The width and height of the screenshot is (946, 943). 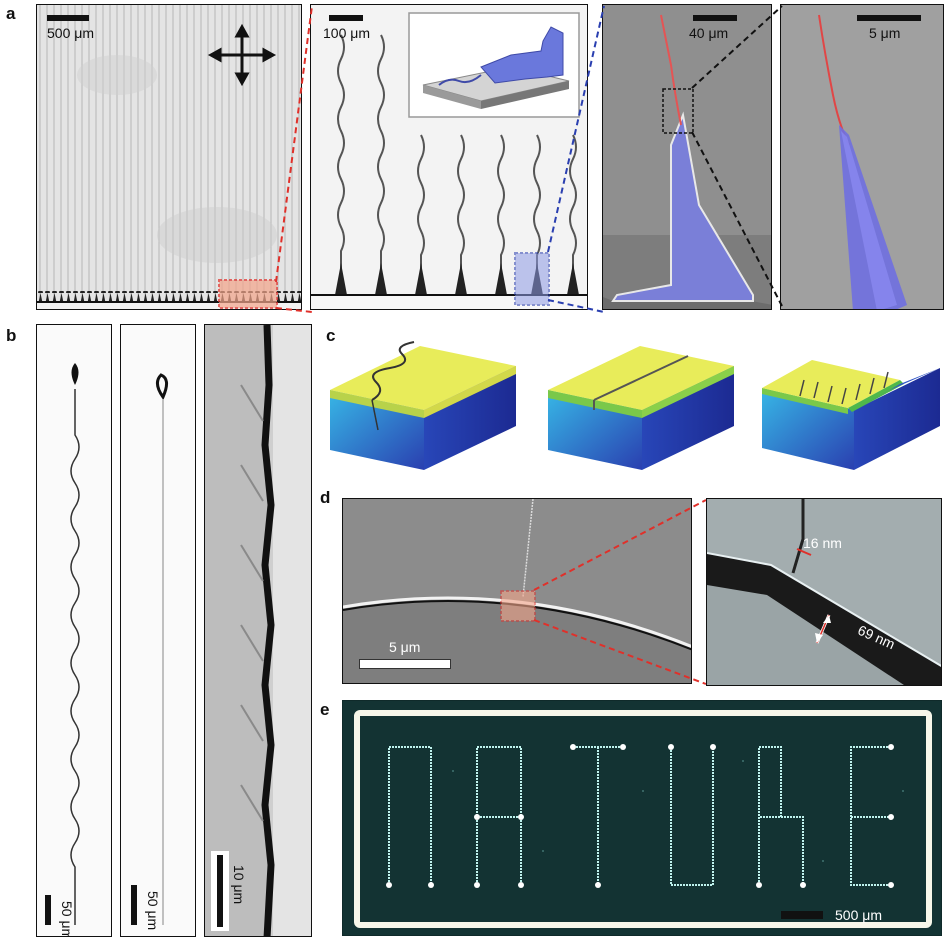 I want to click on crack-closeup-drawing, so click(x=258, y=630).